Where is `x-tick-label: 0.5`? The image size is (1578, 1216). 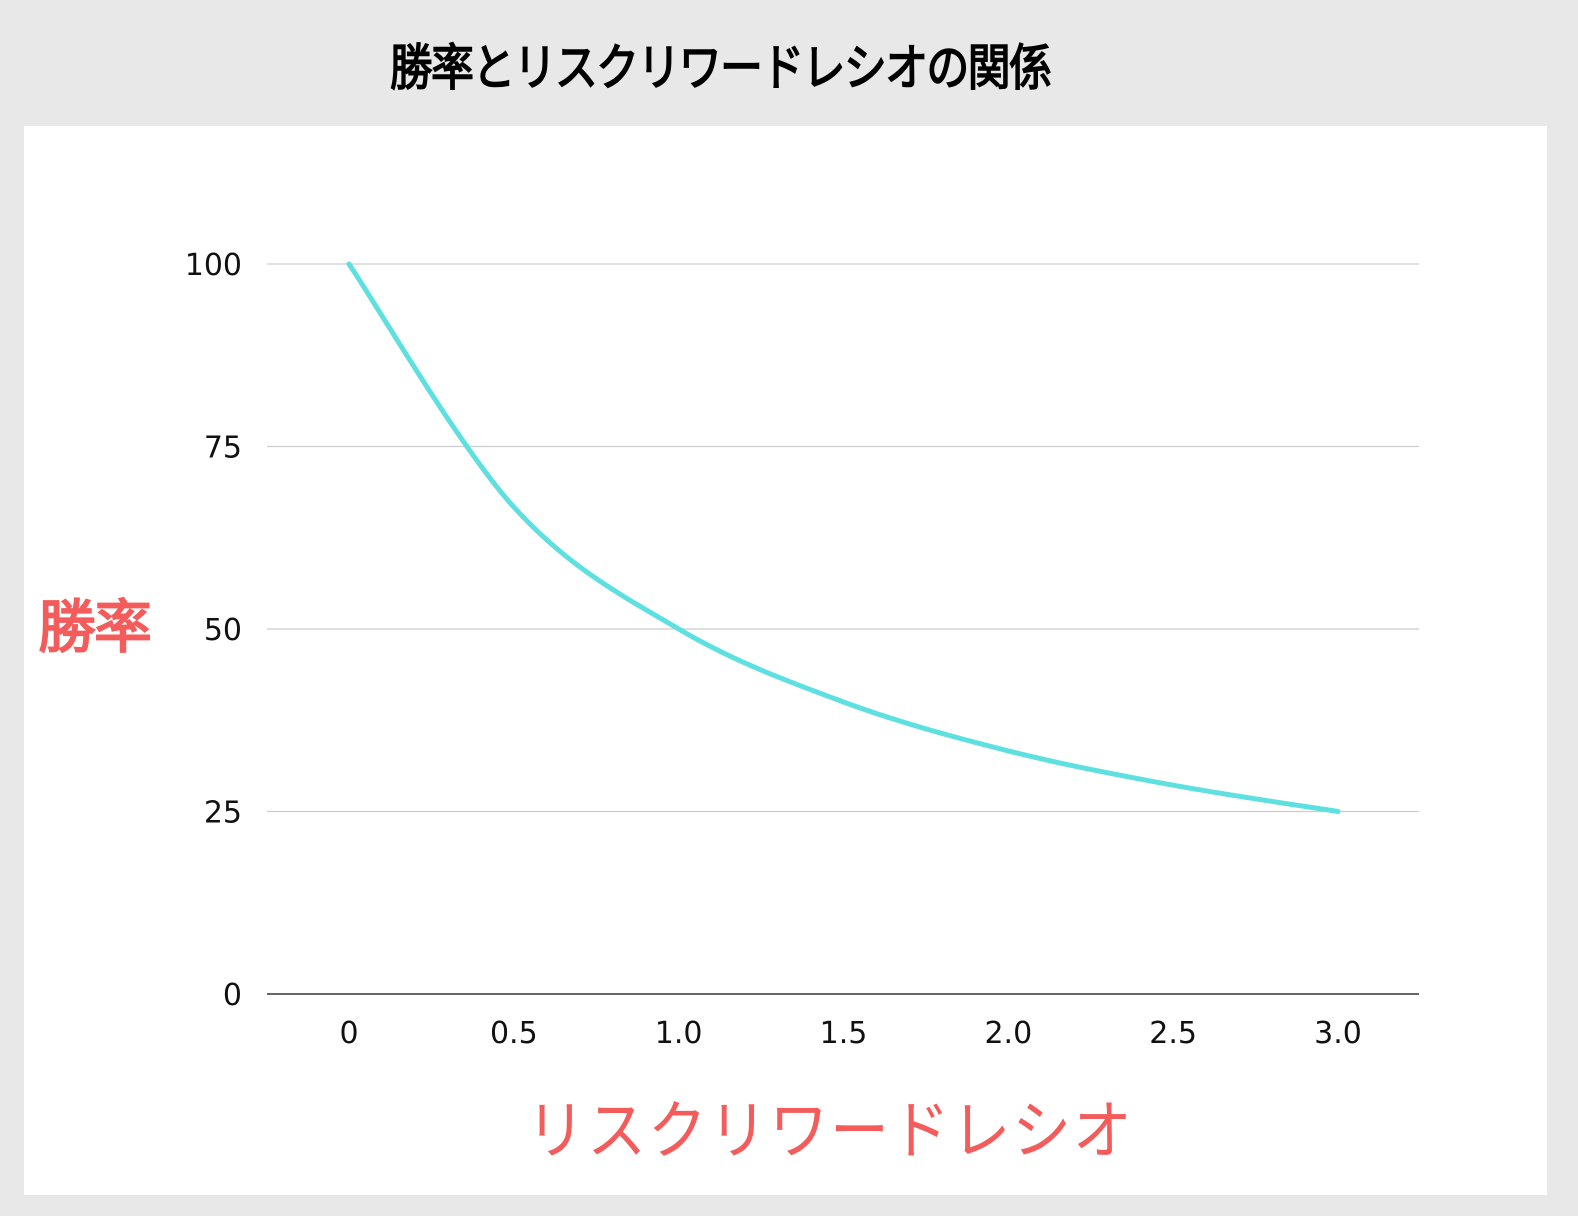 x-tick-label: 0.5 is located at coordinates (514, 1033).